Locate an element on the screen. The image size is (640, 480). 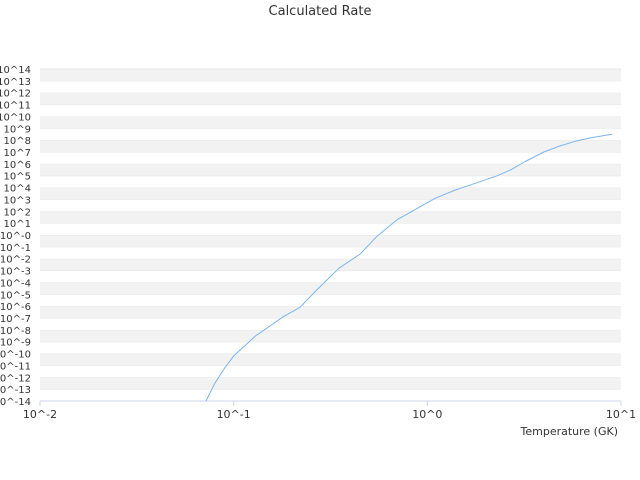
y-tick-label: 10^9 is located at coordinates (17, 129).